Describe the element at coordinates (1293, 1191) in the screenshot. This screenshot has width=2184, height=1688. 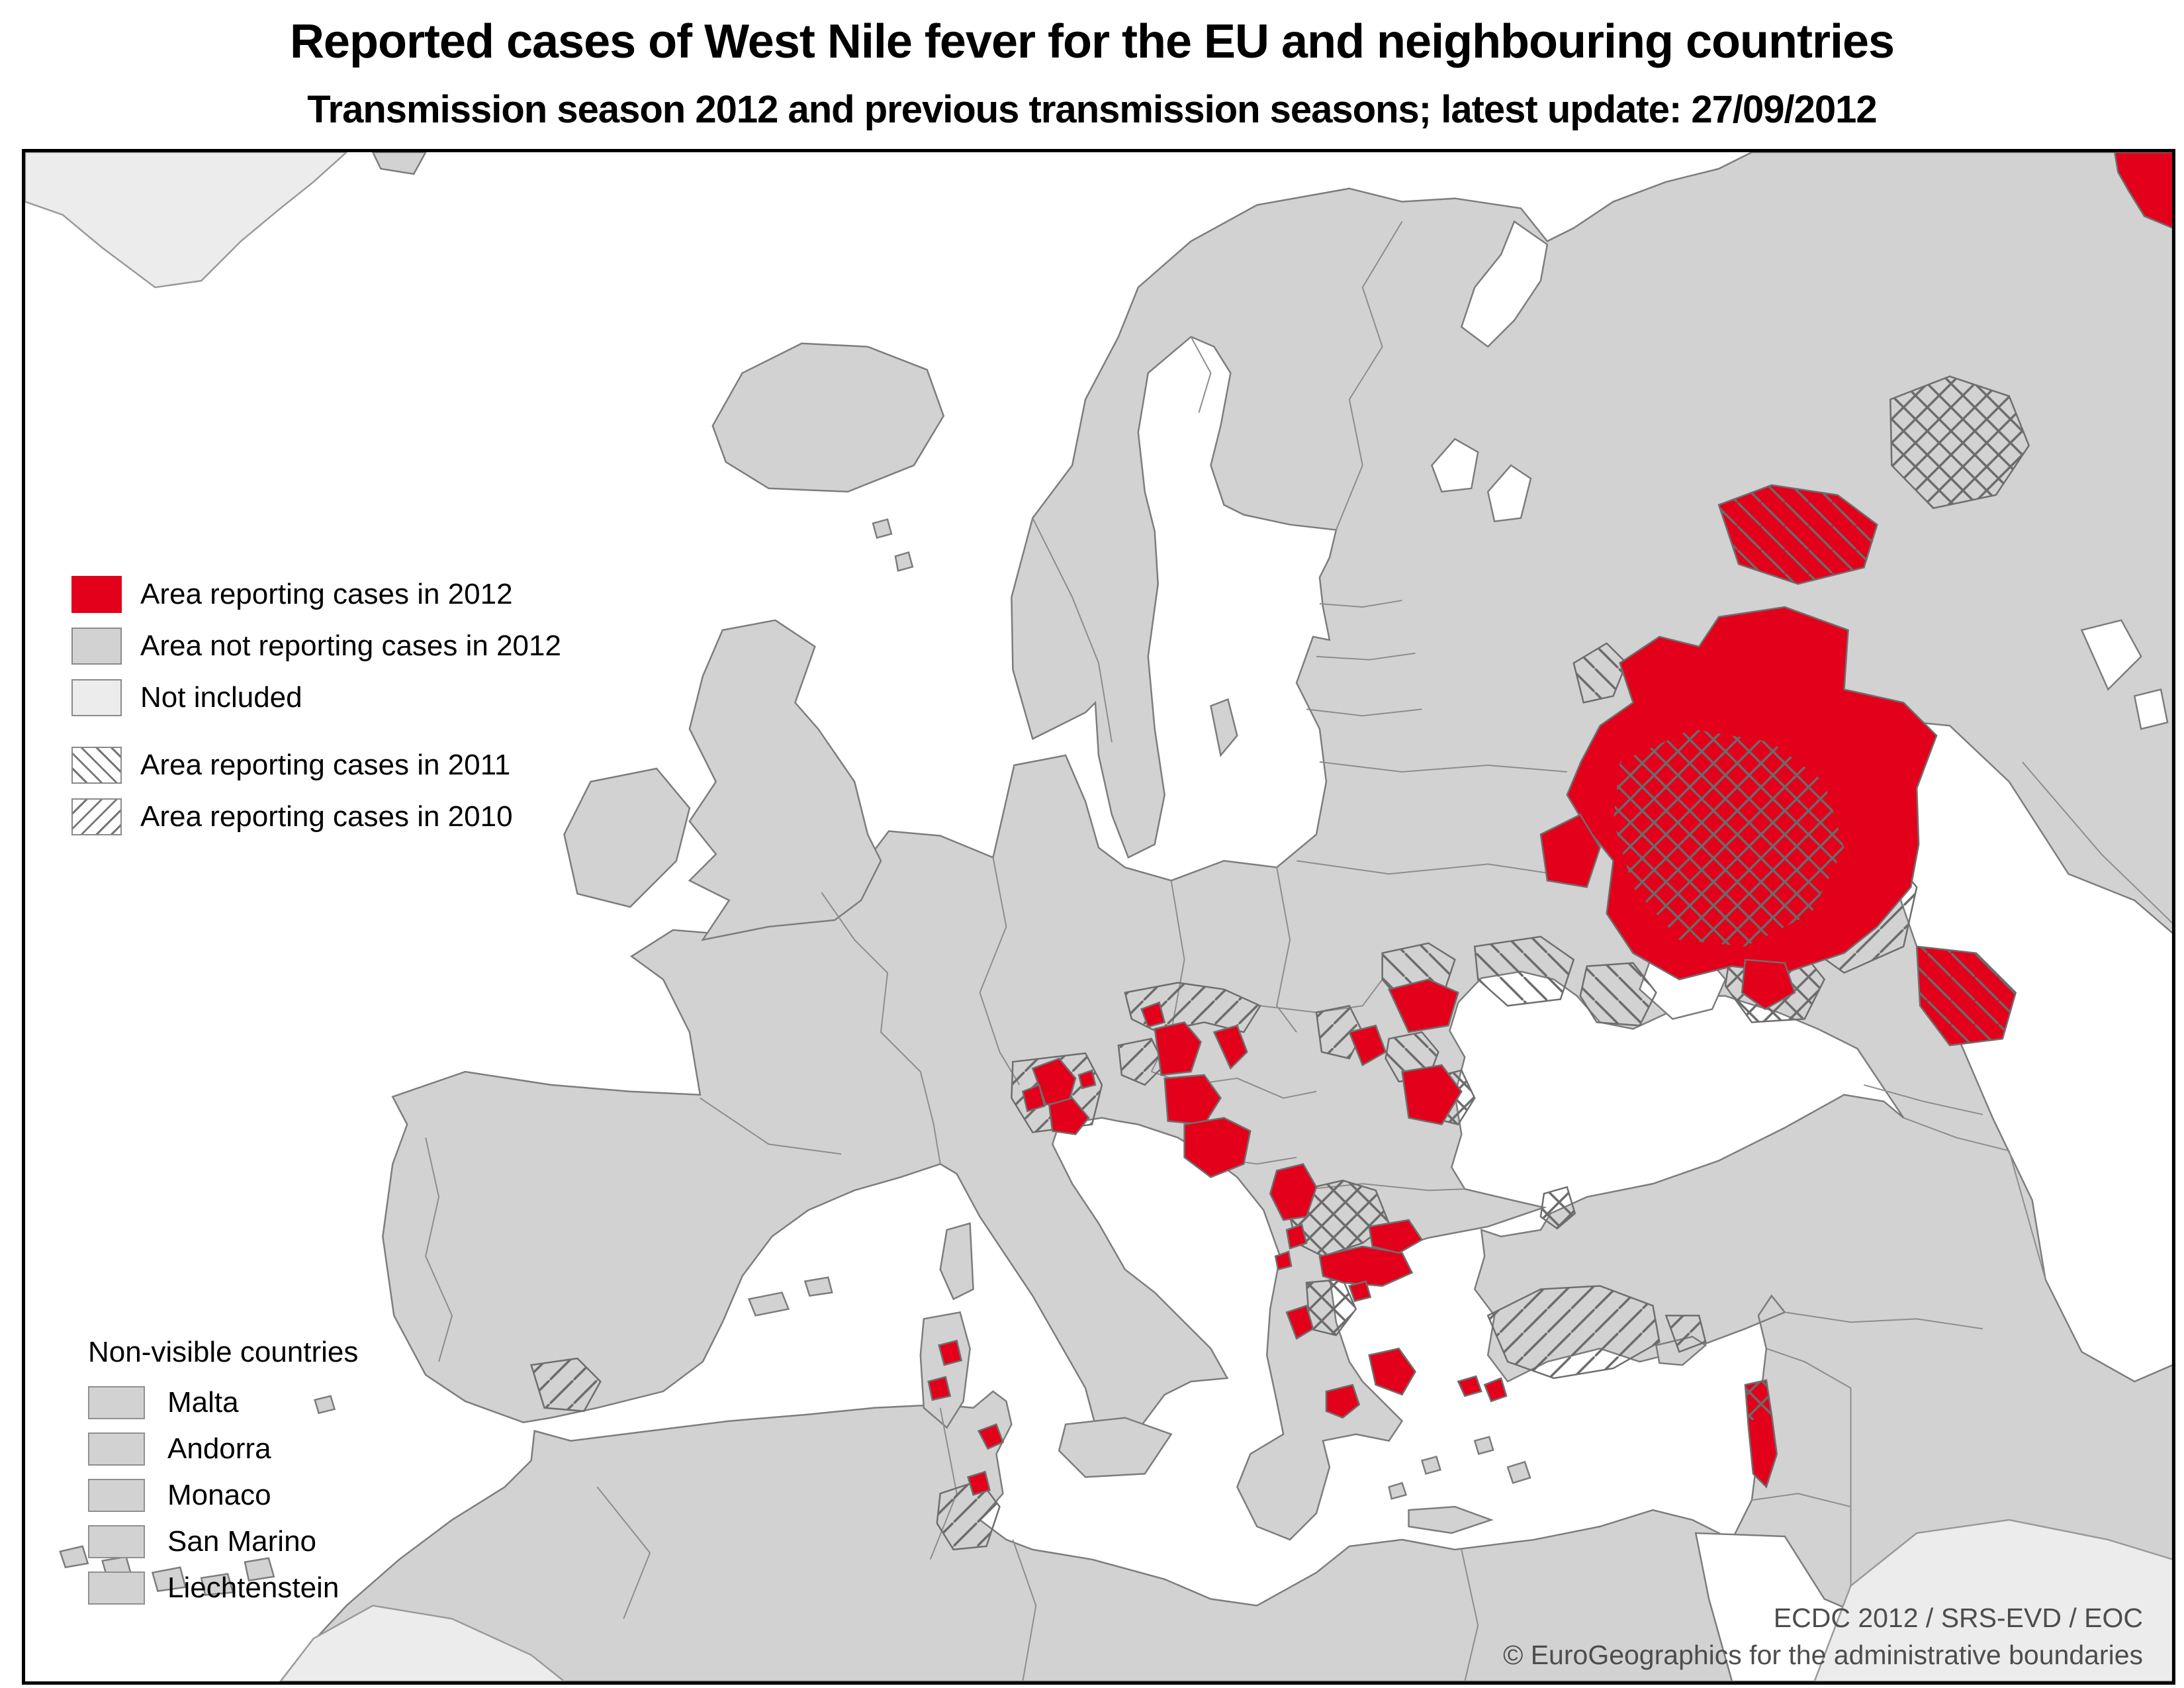
I see `area-2012-kosovo-macedonia` at that location.